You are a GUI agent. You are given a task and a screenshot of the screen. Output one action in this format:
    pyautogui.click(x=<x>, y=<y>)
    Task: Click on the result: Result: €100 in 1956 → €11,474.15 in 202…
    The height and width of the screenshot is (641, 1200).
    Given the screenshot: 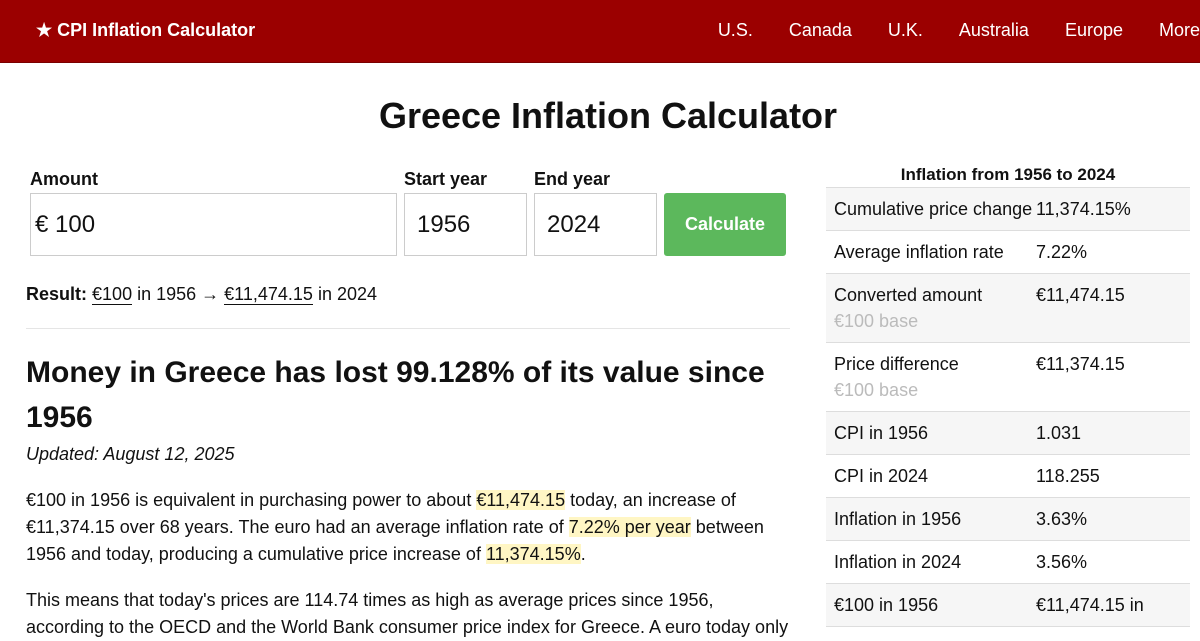 What is the action you would take?
    pyautogui.click(x=201, y=294)
    